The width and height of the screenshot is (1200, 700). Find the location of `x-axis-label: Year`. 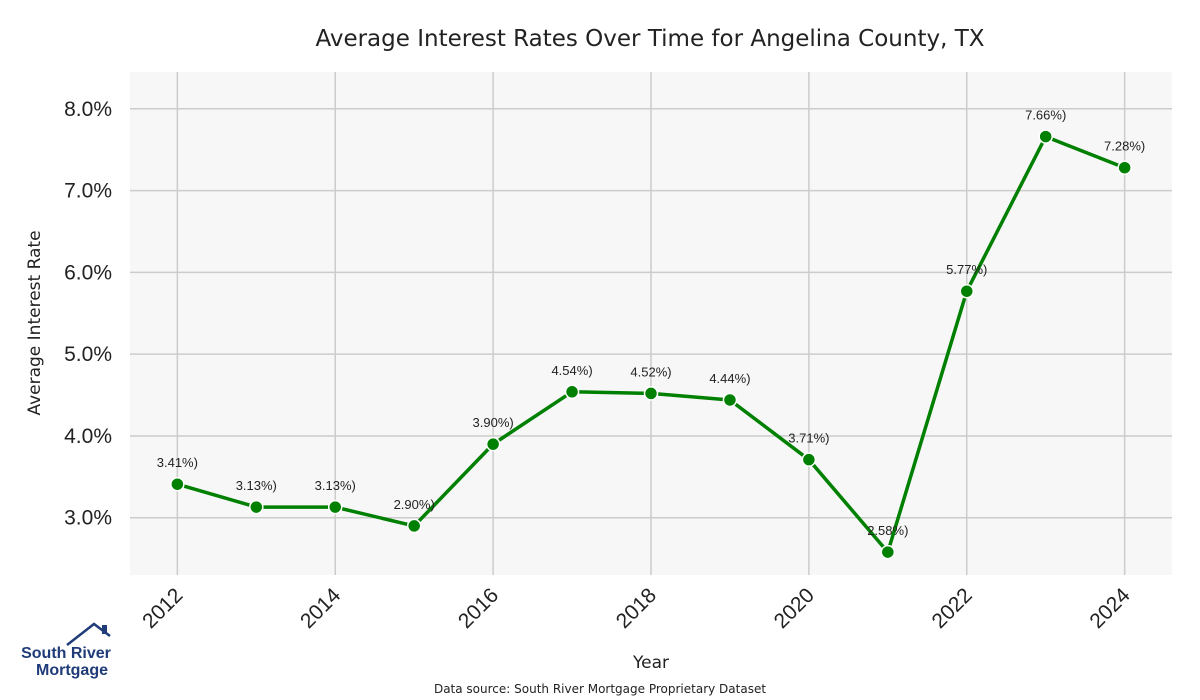

x-axis-label: Year is located at coordinates (650, 663).